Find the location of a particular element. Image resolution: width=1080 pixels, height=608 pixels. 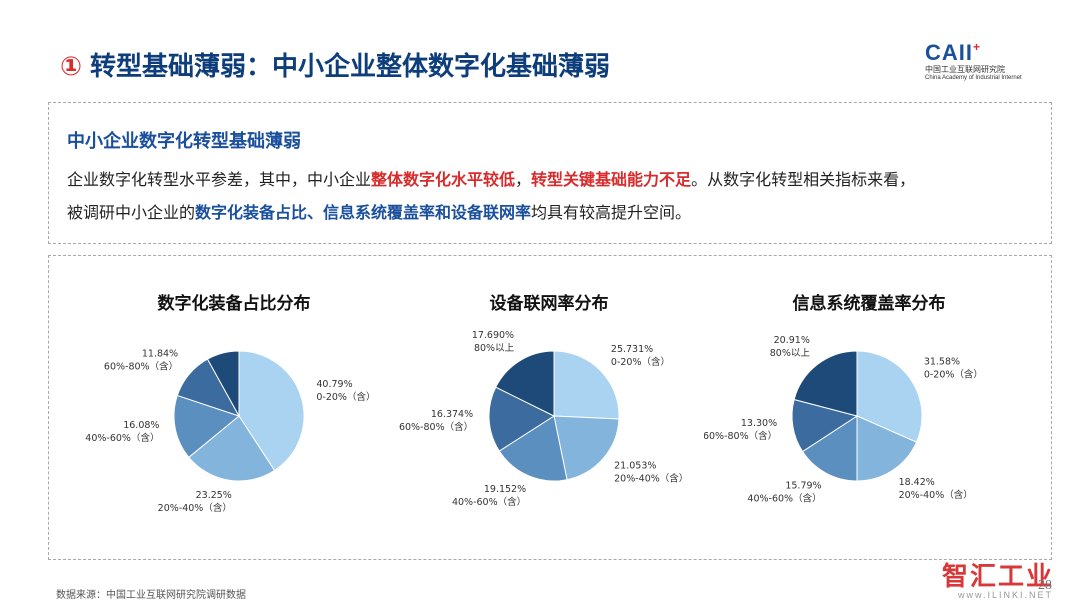

title-text: 转型基础薄弱：中小企业整体数字化基础薄弱 is located at coordinates (350, 67).